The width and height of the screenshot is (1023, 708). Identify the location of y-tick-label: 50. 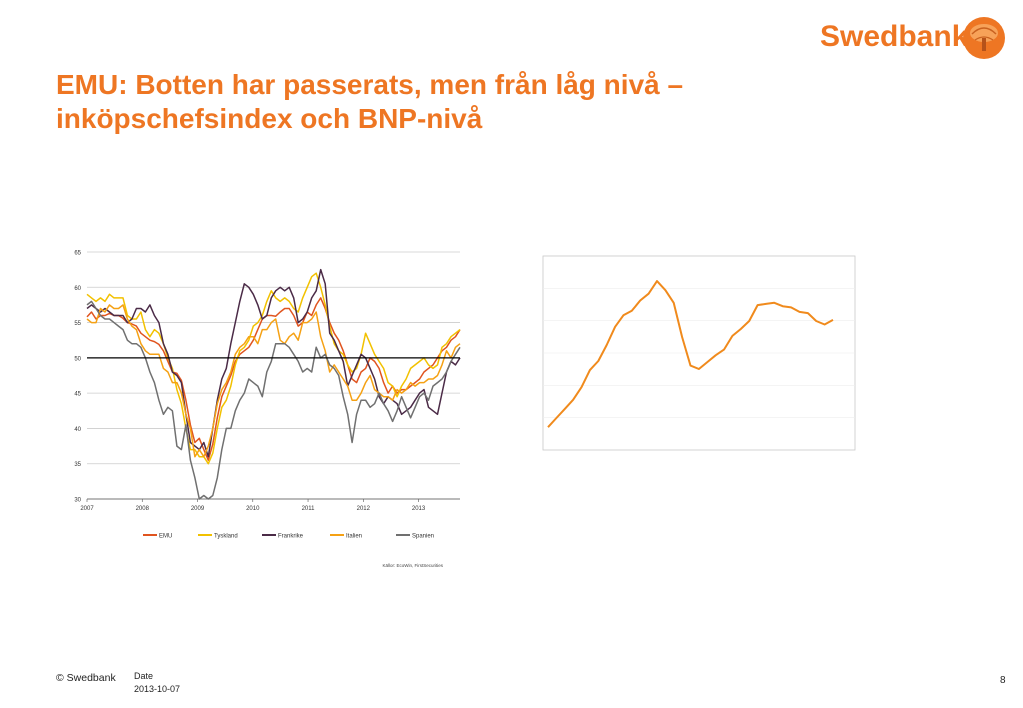
(77, 359).